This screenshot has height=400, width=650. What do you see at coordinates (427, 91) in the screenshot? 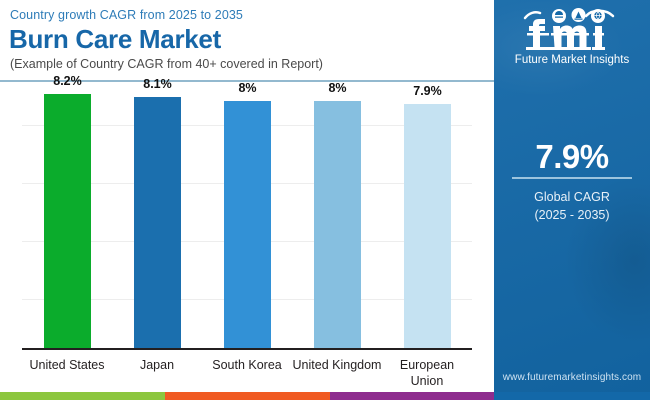
I see `bar-value-label: 7.9%` at bounding box center [427, 91].